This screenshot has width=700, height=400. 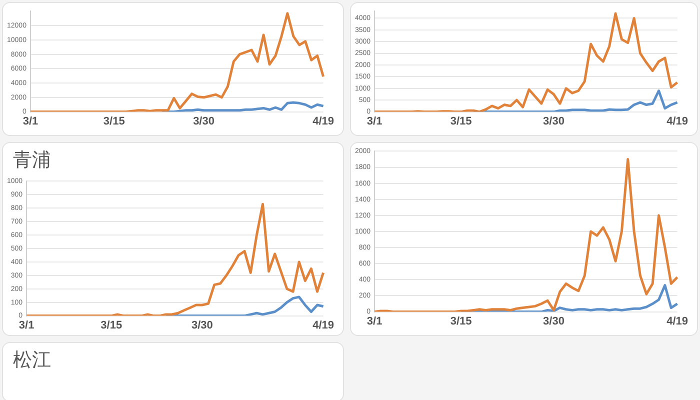 I want to click on text: 松江, so click(x=32, y=360).